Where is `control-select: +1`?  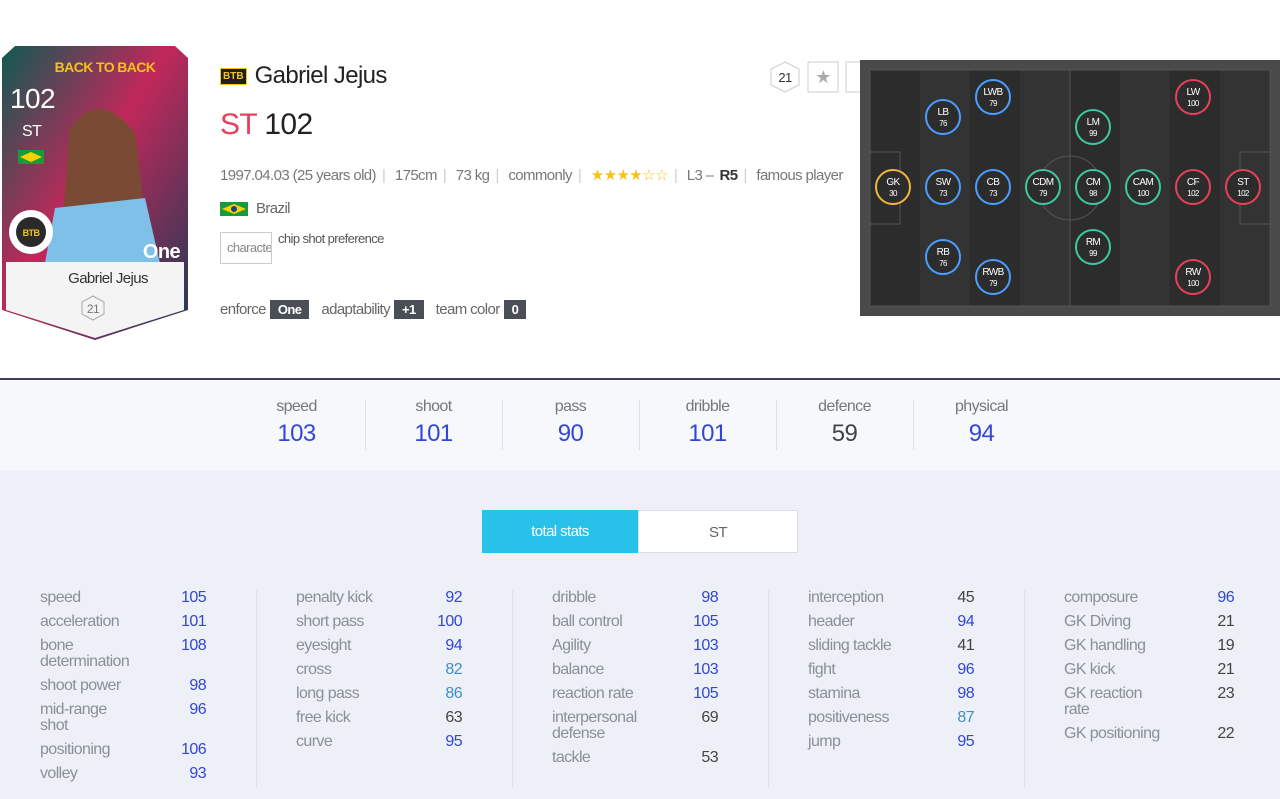
control-select: +1 is located at coordinates (409, 309).